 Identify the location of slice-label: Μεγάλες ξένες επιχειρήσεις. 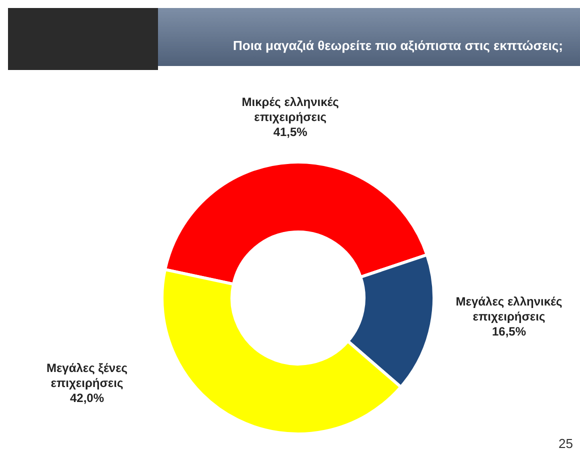
(87, 375).